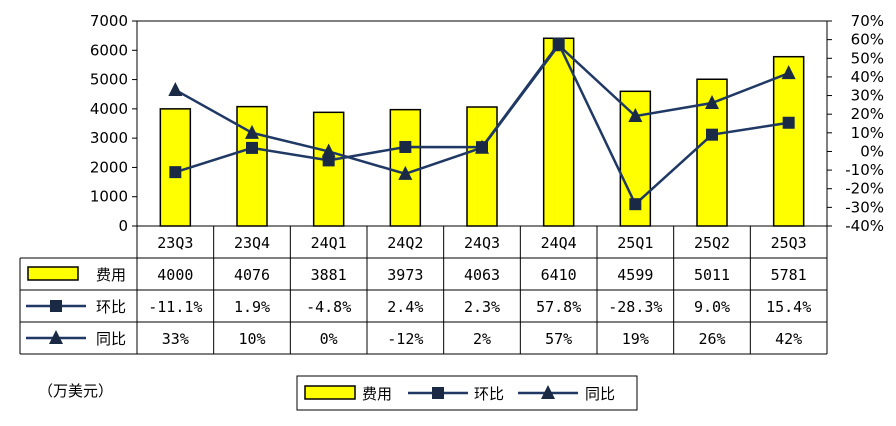  What do you see at coordinates (53, 273) in the screenshot?
I see `table-key-bar` at bounding box center [53, 273].